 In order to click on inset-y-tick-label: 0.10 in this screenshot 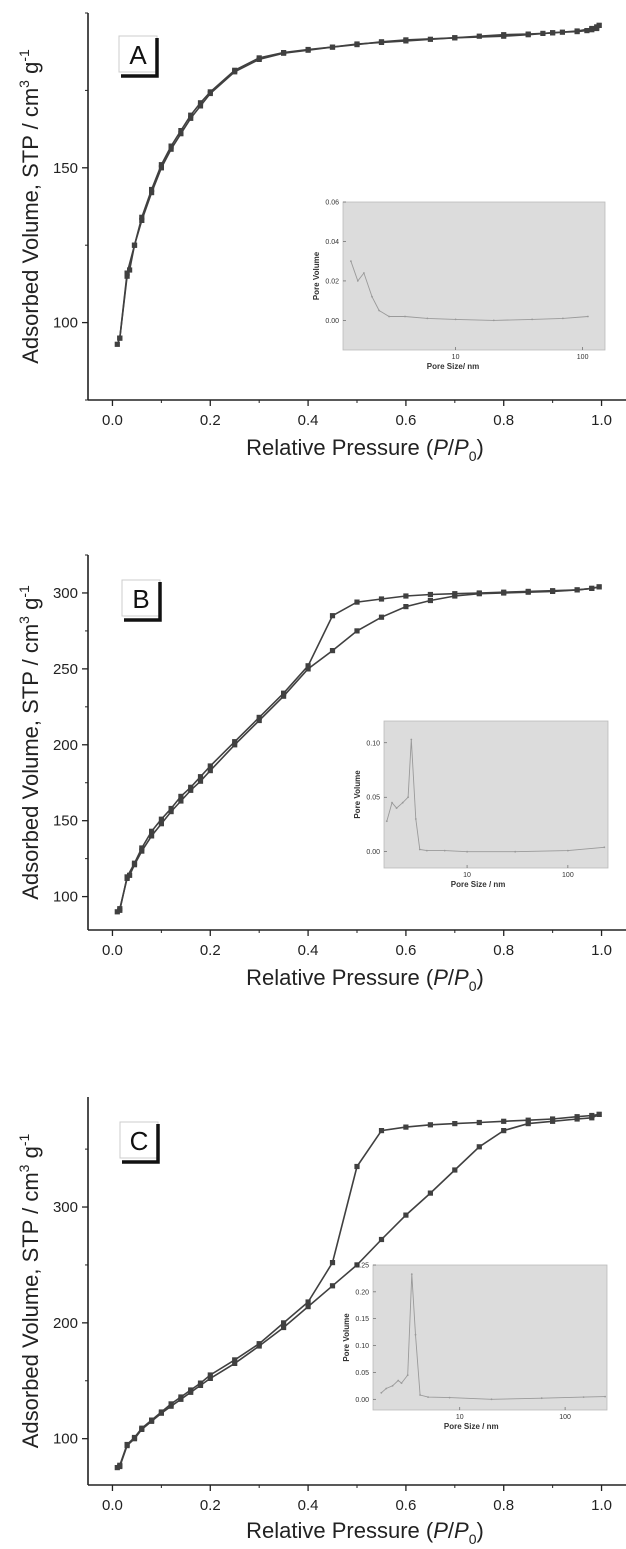, I will do `click(373, 743)`.